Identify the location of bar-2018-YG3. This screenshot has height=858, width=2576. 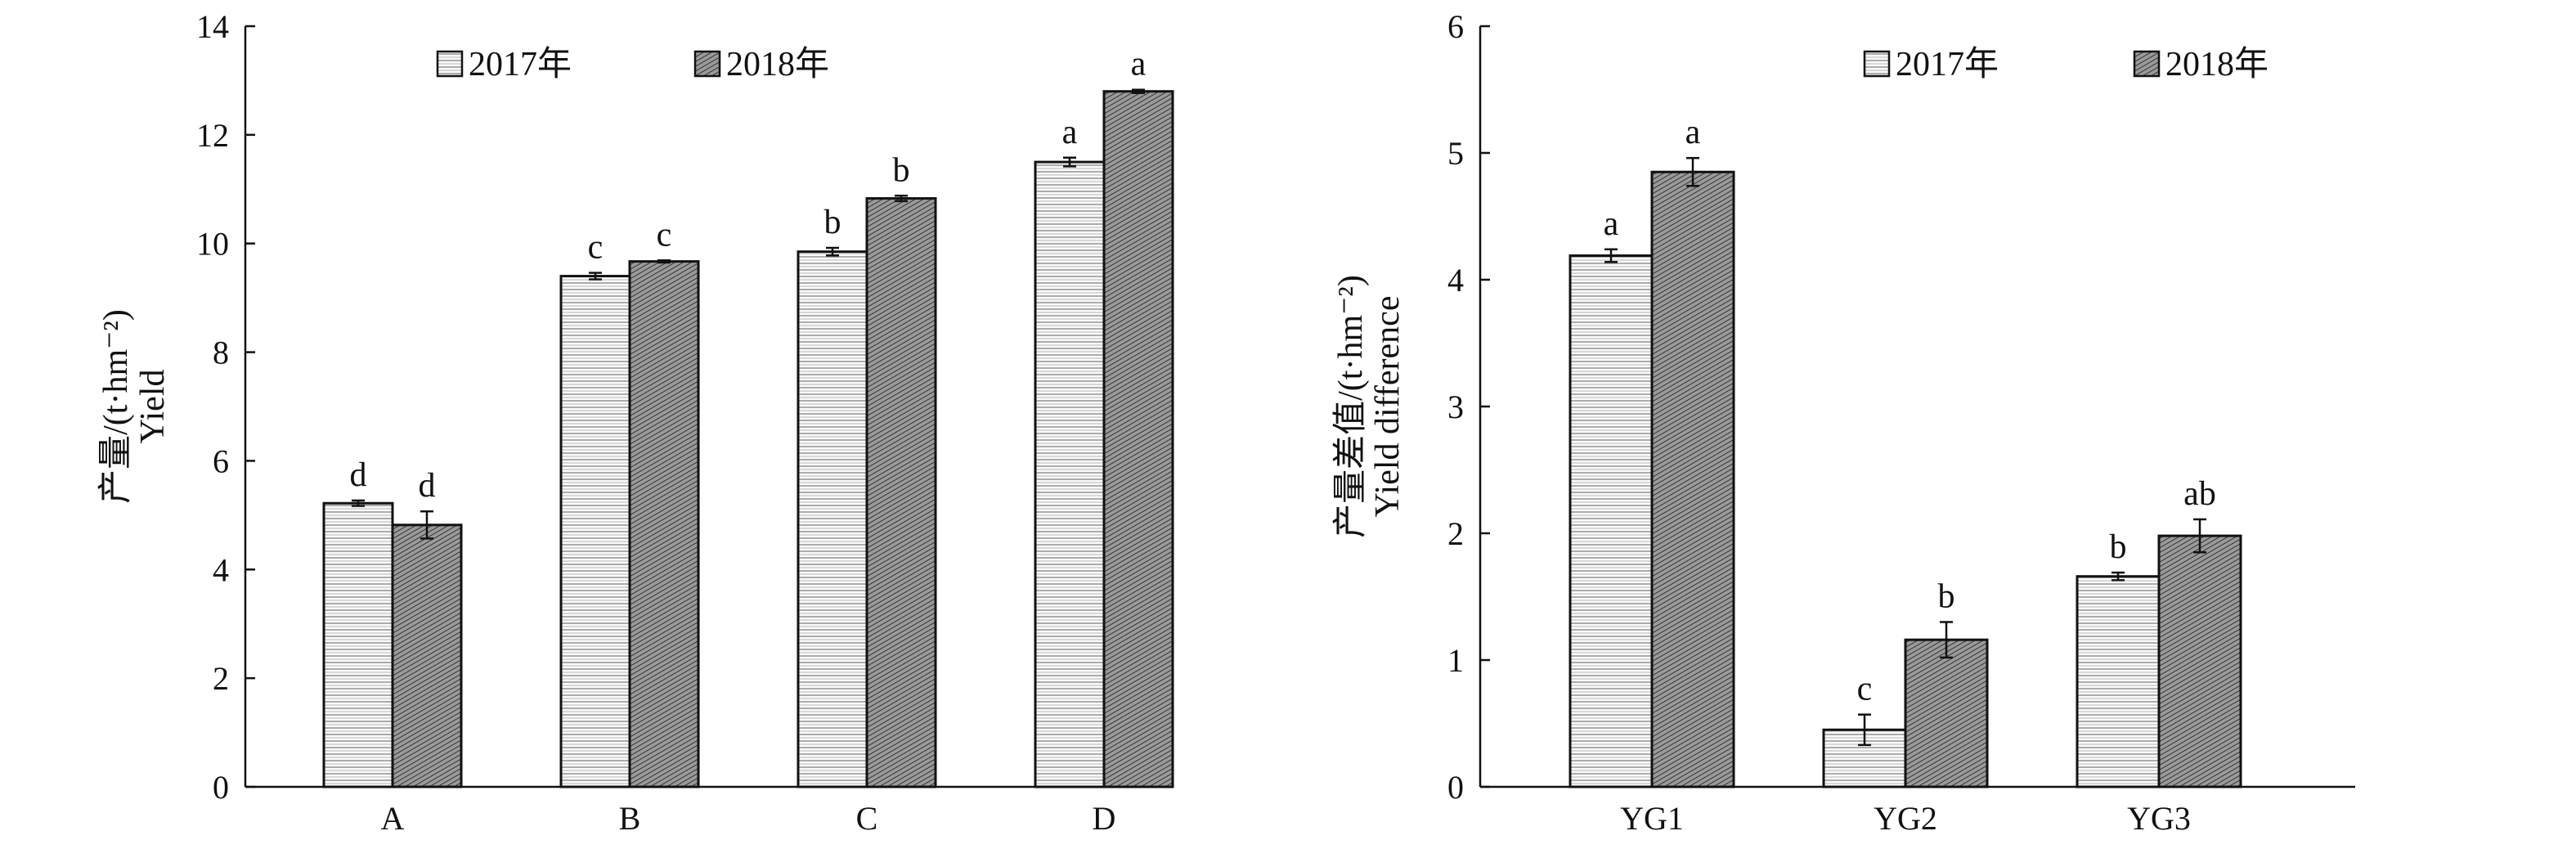
(2199, 661).